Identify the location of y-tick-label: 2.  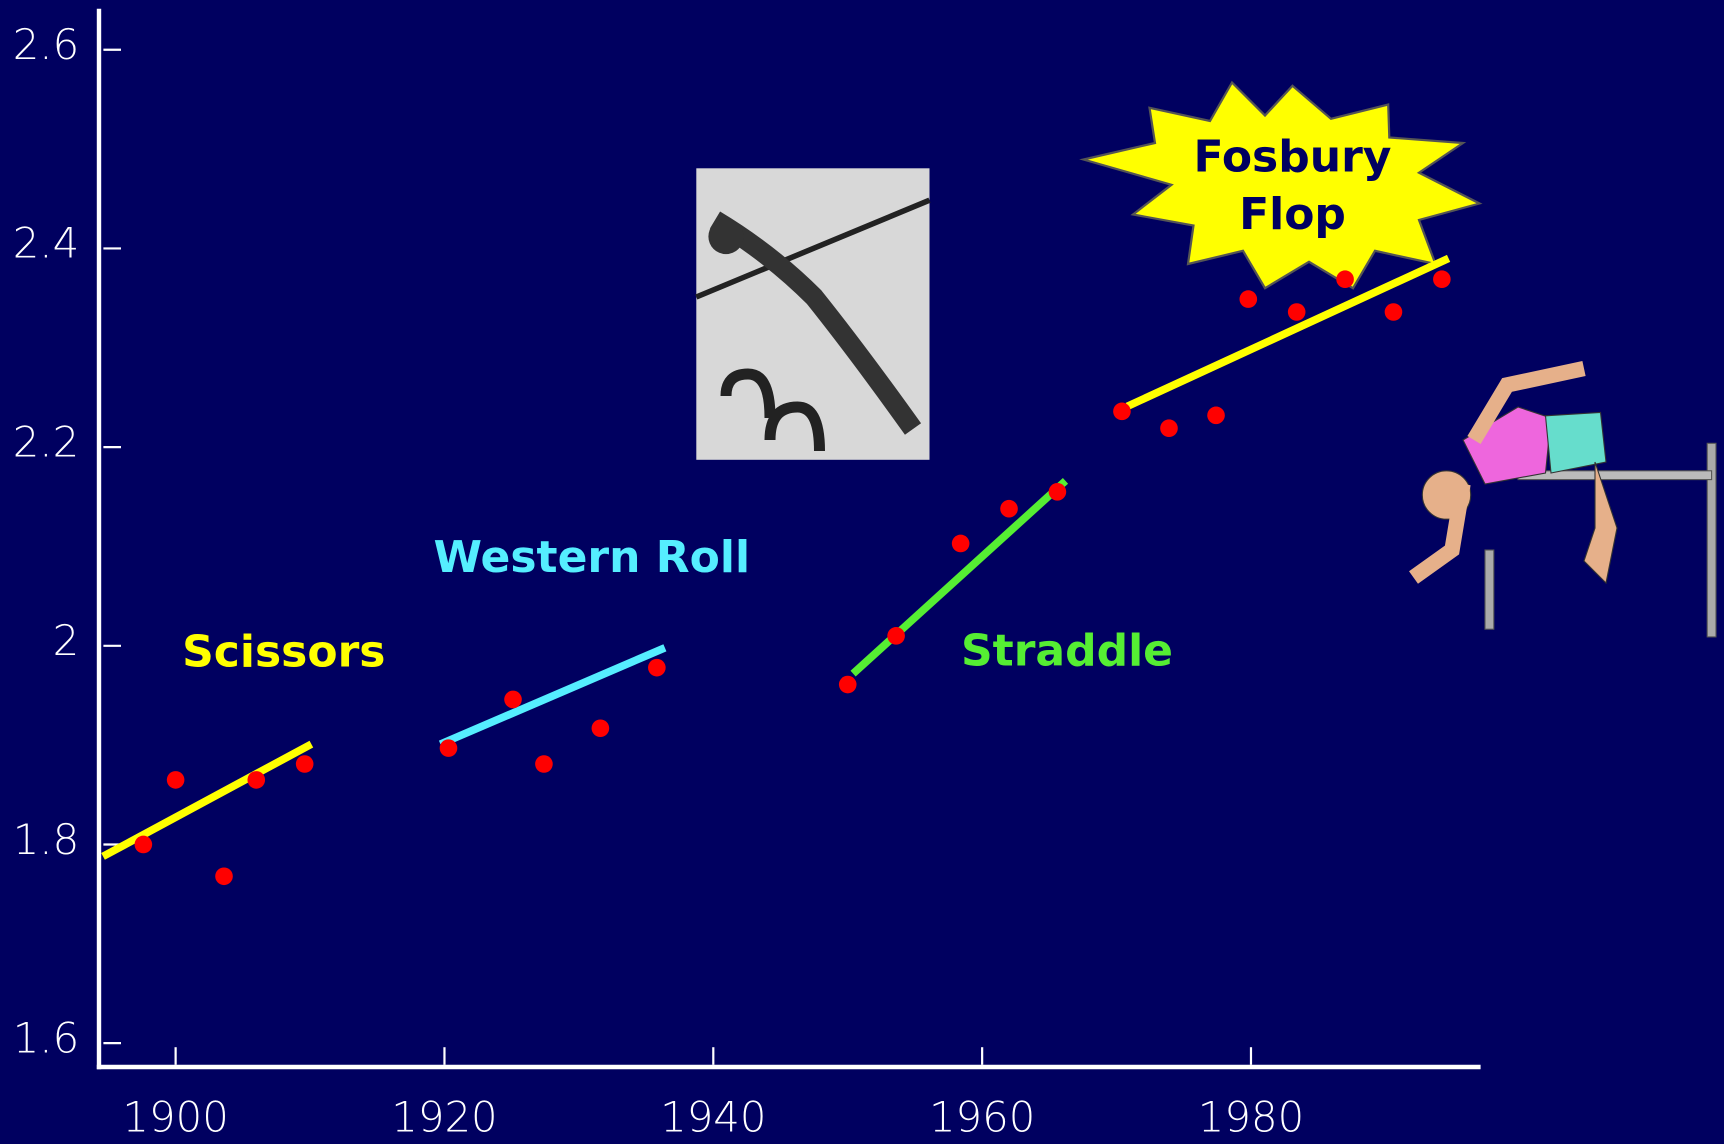
(66, 640).